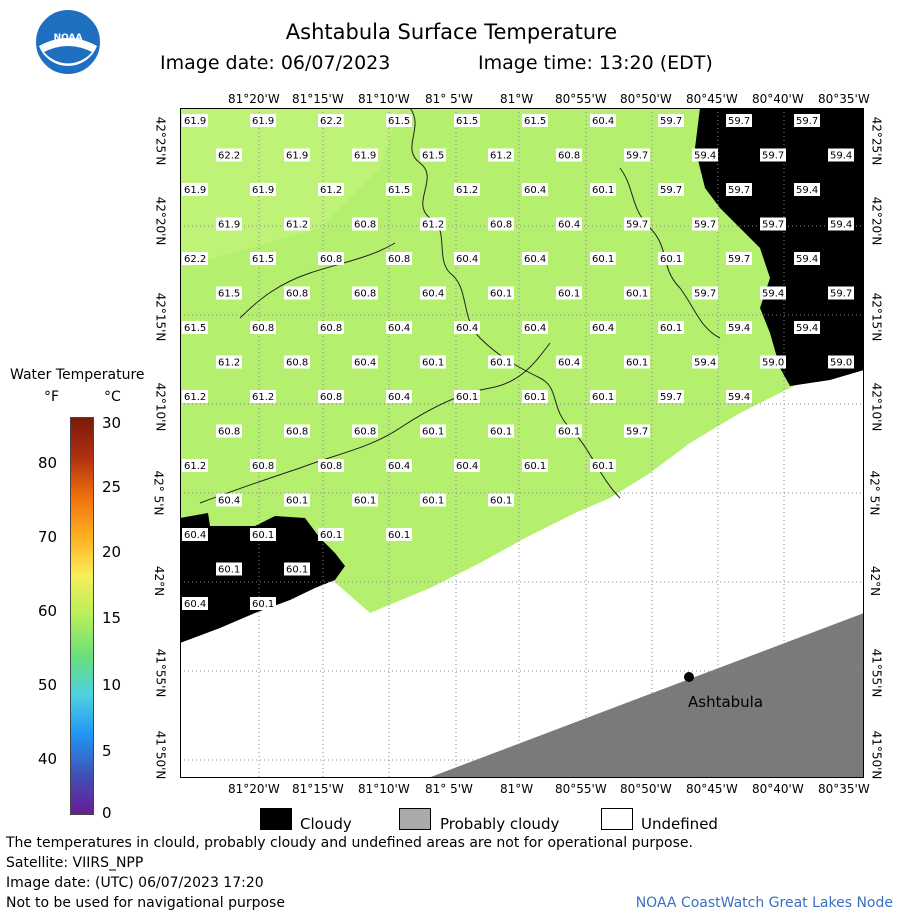 The width and height of the screenshot is (903, 919). I want to click on legend-f-tick: 80, so click(48, 463).